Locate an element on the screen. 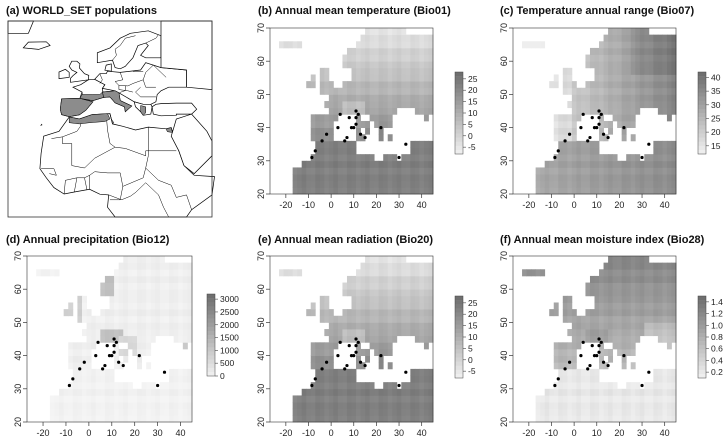 This screenshot has width=725, height=444. y-tick-label-d: 50 is located at coordinates (18, 322).